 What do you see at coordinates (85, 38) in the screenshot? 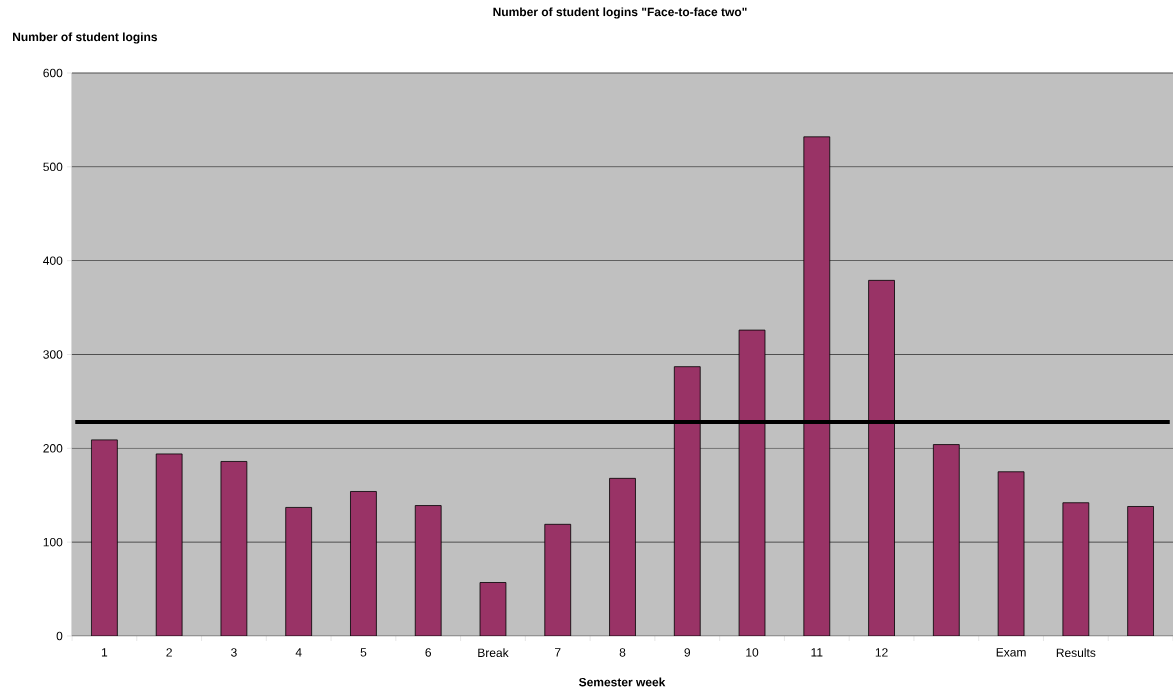
I see `y-axis-title: Number of student logins` at bounding box center [85, 38].